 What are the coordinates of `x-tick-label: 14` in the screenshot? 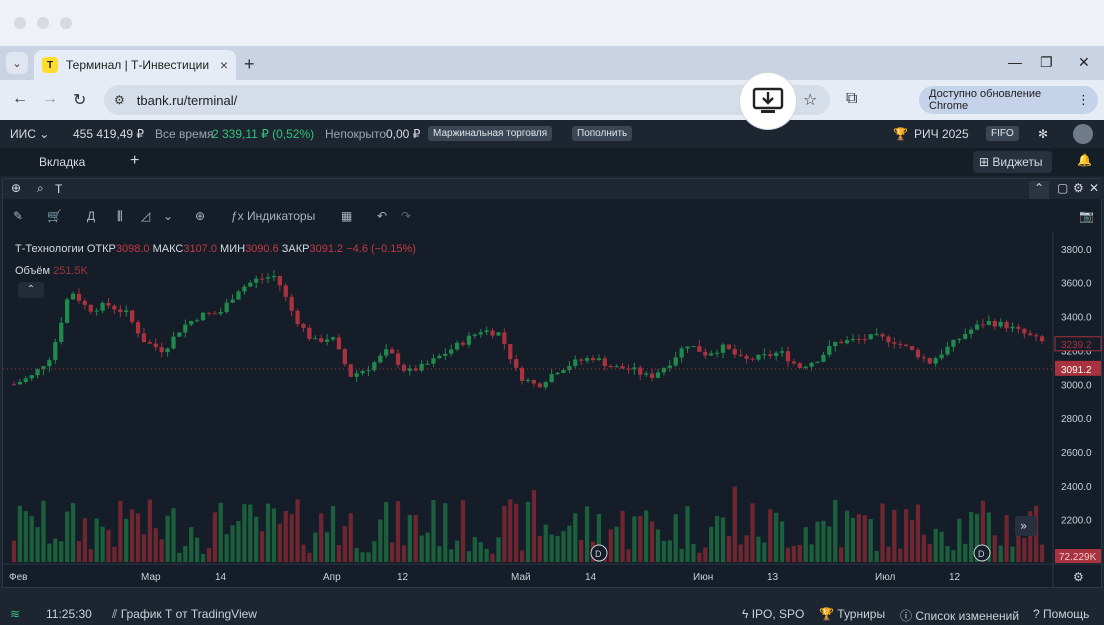 It's located at (221, 577).